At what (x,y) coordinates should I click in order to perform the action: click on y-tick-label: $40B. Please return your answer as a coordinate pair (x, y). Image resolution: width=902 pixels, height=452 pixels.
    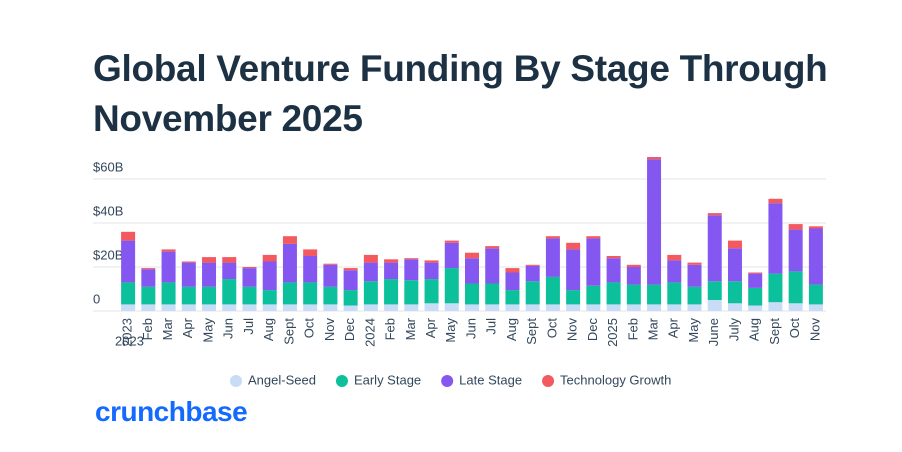
    Looking at the image, I should click on (108, 210).